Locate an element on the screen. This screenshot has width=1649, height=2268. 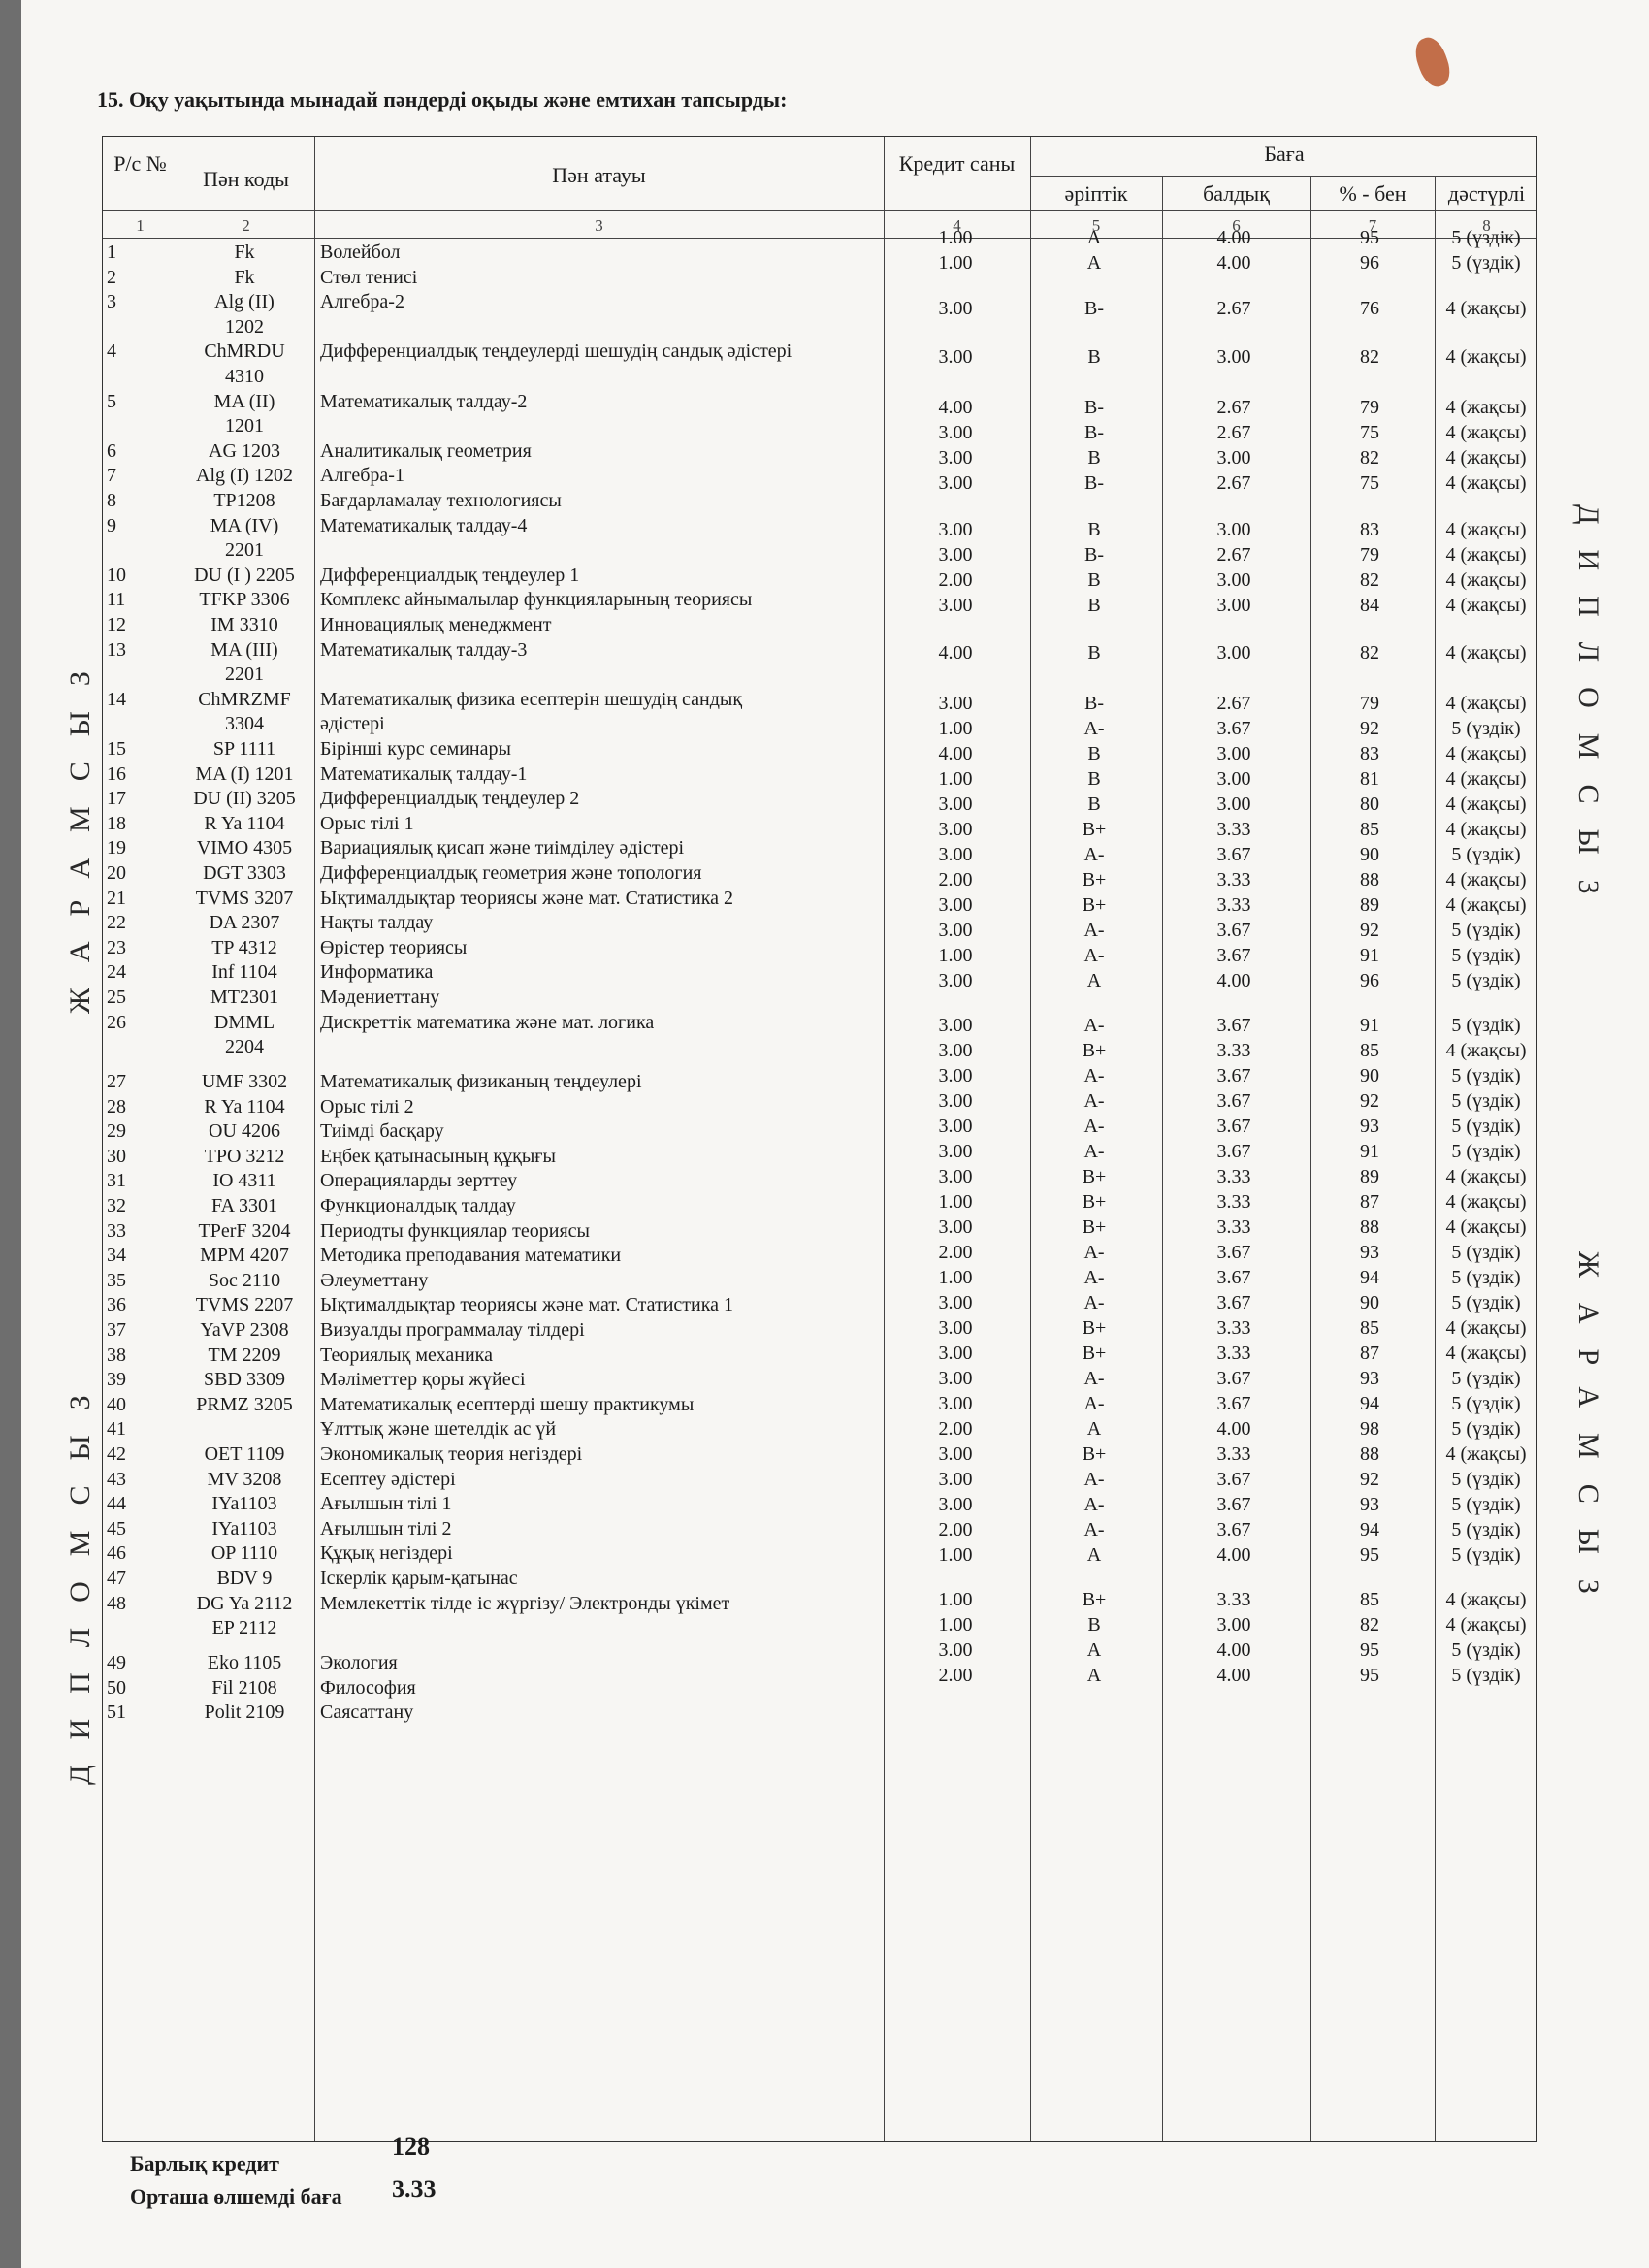
course-name: Алгебра-1 is located at coordinates (362, 476).